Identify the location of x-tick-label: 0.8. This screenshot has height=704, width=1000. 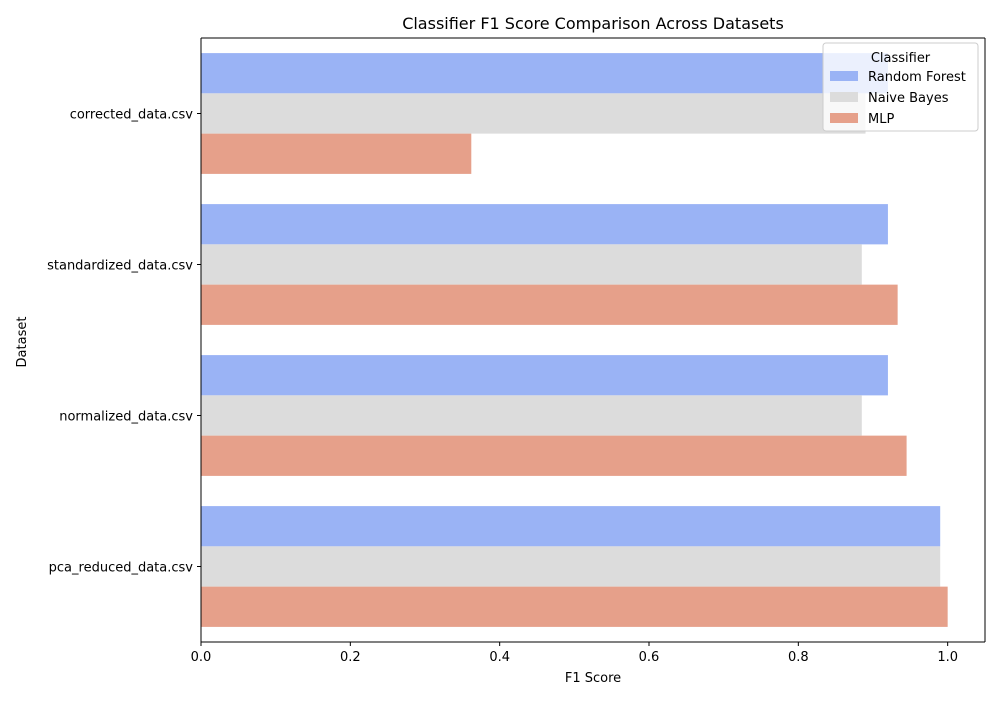
(798, 657).